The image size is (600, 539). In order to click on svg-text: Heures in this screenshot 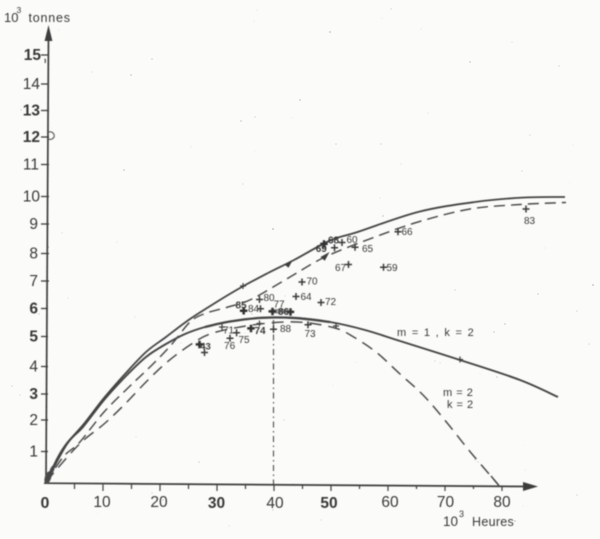, I will do `click(493, 522)`.